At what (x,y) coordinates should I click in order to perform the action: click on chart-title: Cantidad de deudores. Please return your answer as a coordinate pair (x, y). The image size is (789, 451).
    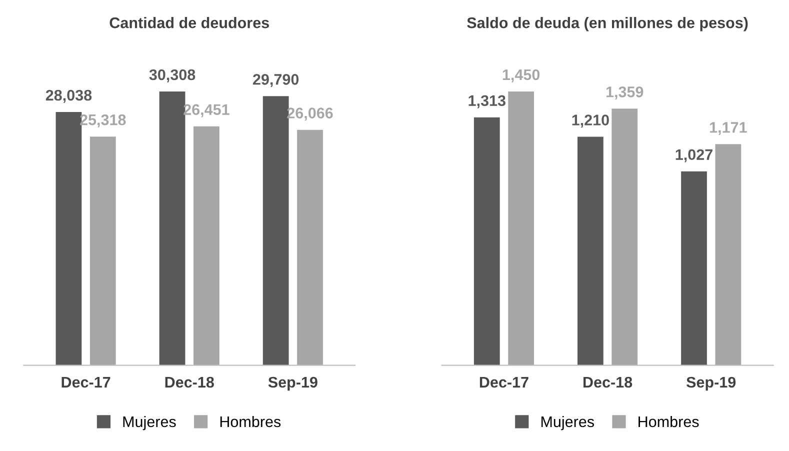
    Looking at the image, I should click on (189, 22).